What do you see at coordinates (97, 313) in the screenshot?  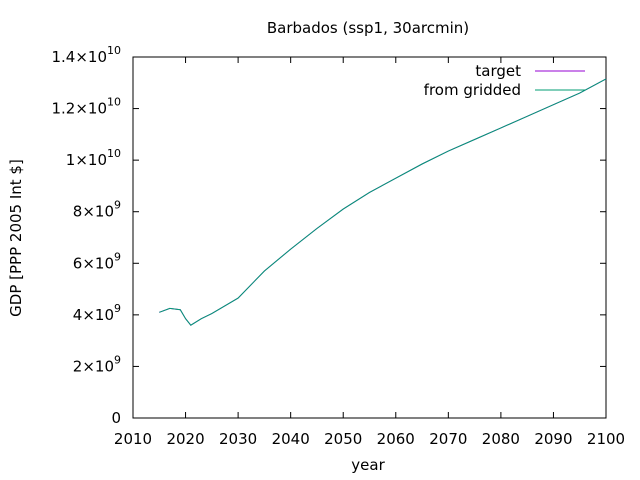 I see `y-tick-label: 4×10⁹` at bounding box center [97, 313].